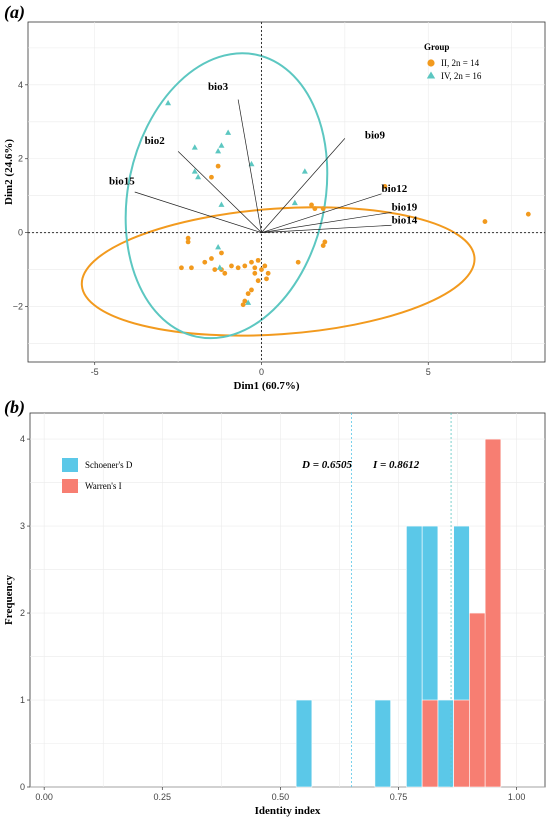 The height and width of the screenshot is (826, 550). What do you see at coordinates (18, 307) in the screenshot?
I see `y-tick-label: −2` at bounding box center [18, 307].